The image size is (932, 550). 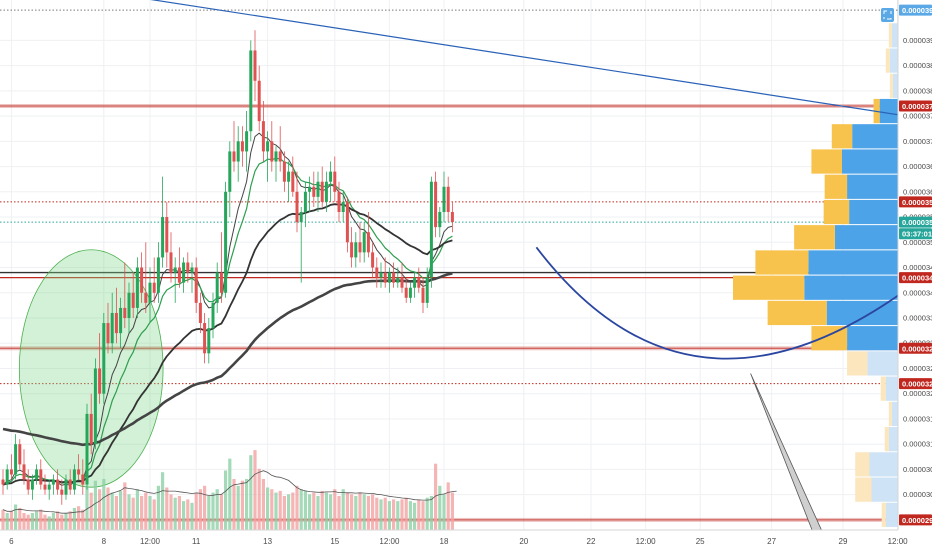 What do you see at coordinates (887, 15) in the screenshot?
I see `expand-icon` at bounding box center [887, 15].